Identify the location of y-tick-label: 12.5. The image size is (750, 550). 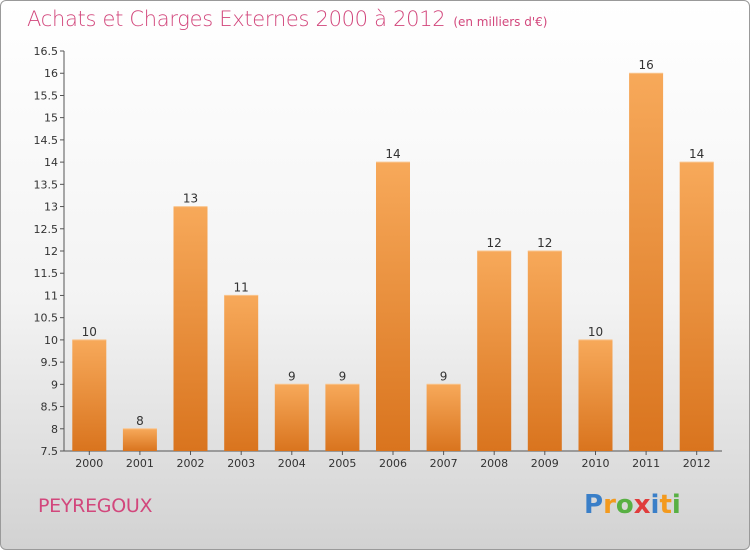
(46, 229).